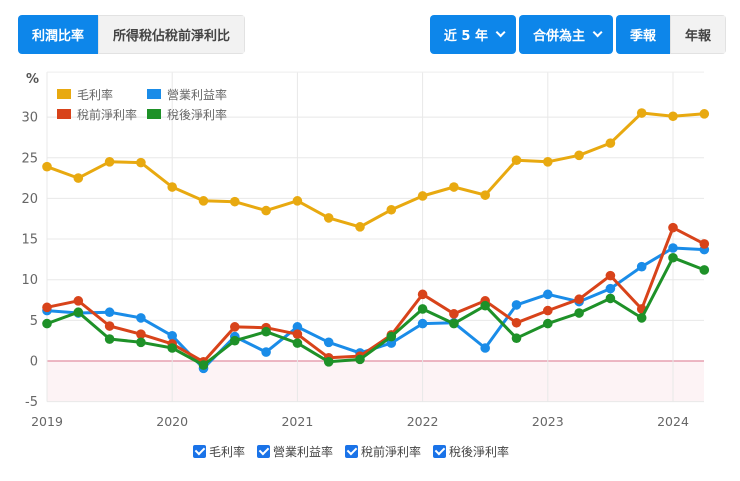 This screenshot has height=481, width=740. I want to click on legend-item-net-margin: 稅後淨利率, so click(197, 114).